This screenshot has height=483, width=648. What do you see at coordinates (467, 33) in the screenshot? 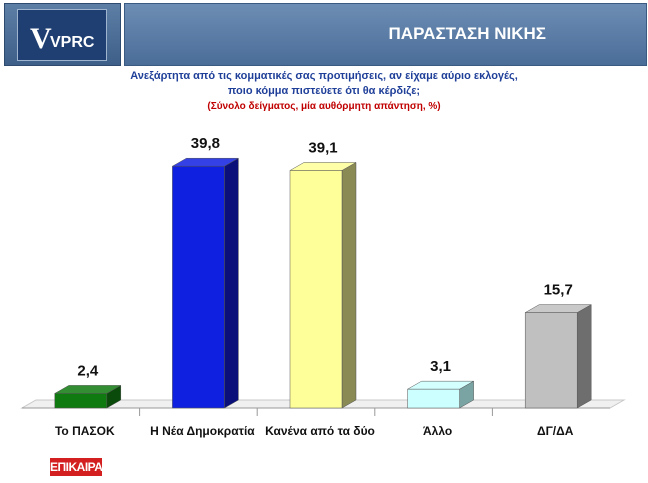
I see `page-title: ΠΑΡΑΣΤΑΣΗ ΝΙΚΗΣ` at bounding box center [467, 33].